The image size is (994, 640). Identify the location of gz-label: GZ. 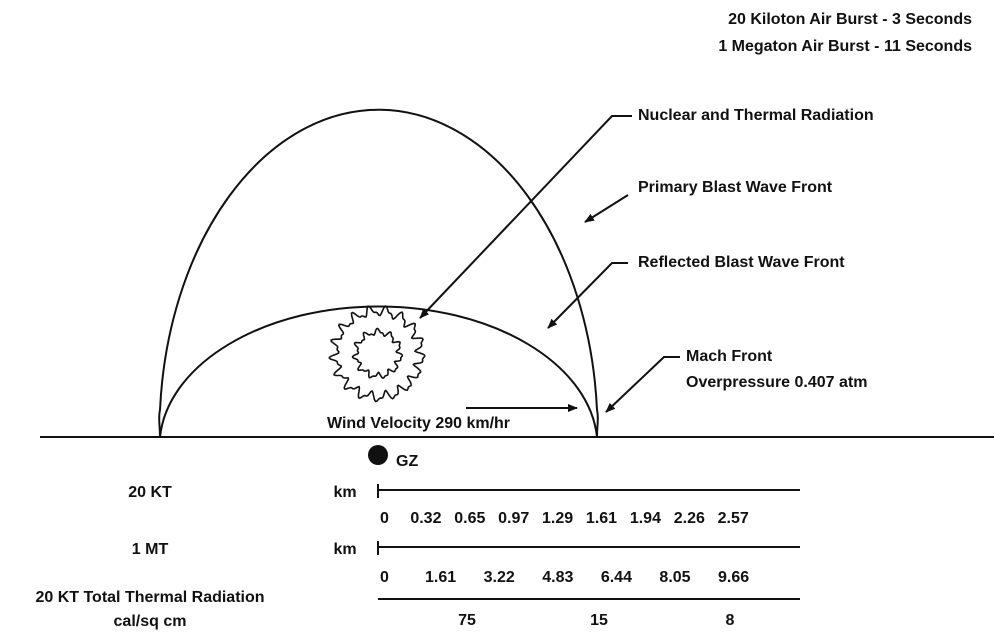
(407, 461).